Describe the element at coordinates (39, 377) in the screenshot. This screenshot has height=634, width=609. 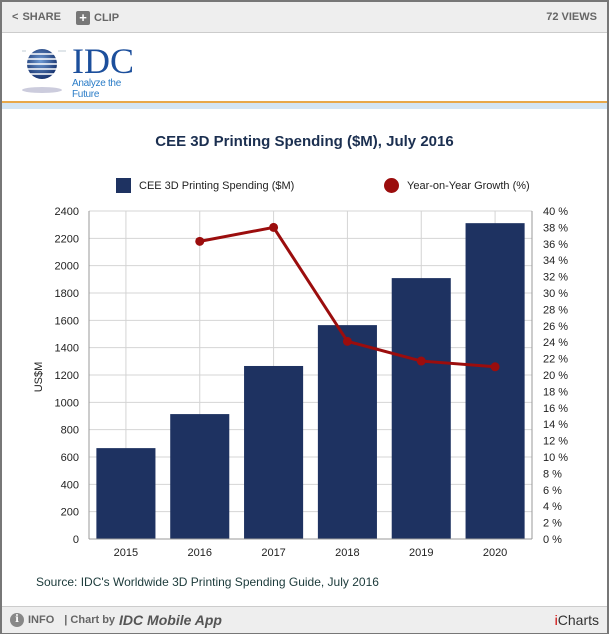
I see `y-axis-label: US$M` at that location.